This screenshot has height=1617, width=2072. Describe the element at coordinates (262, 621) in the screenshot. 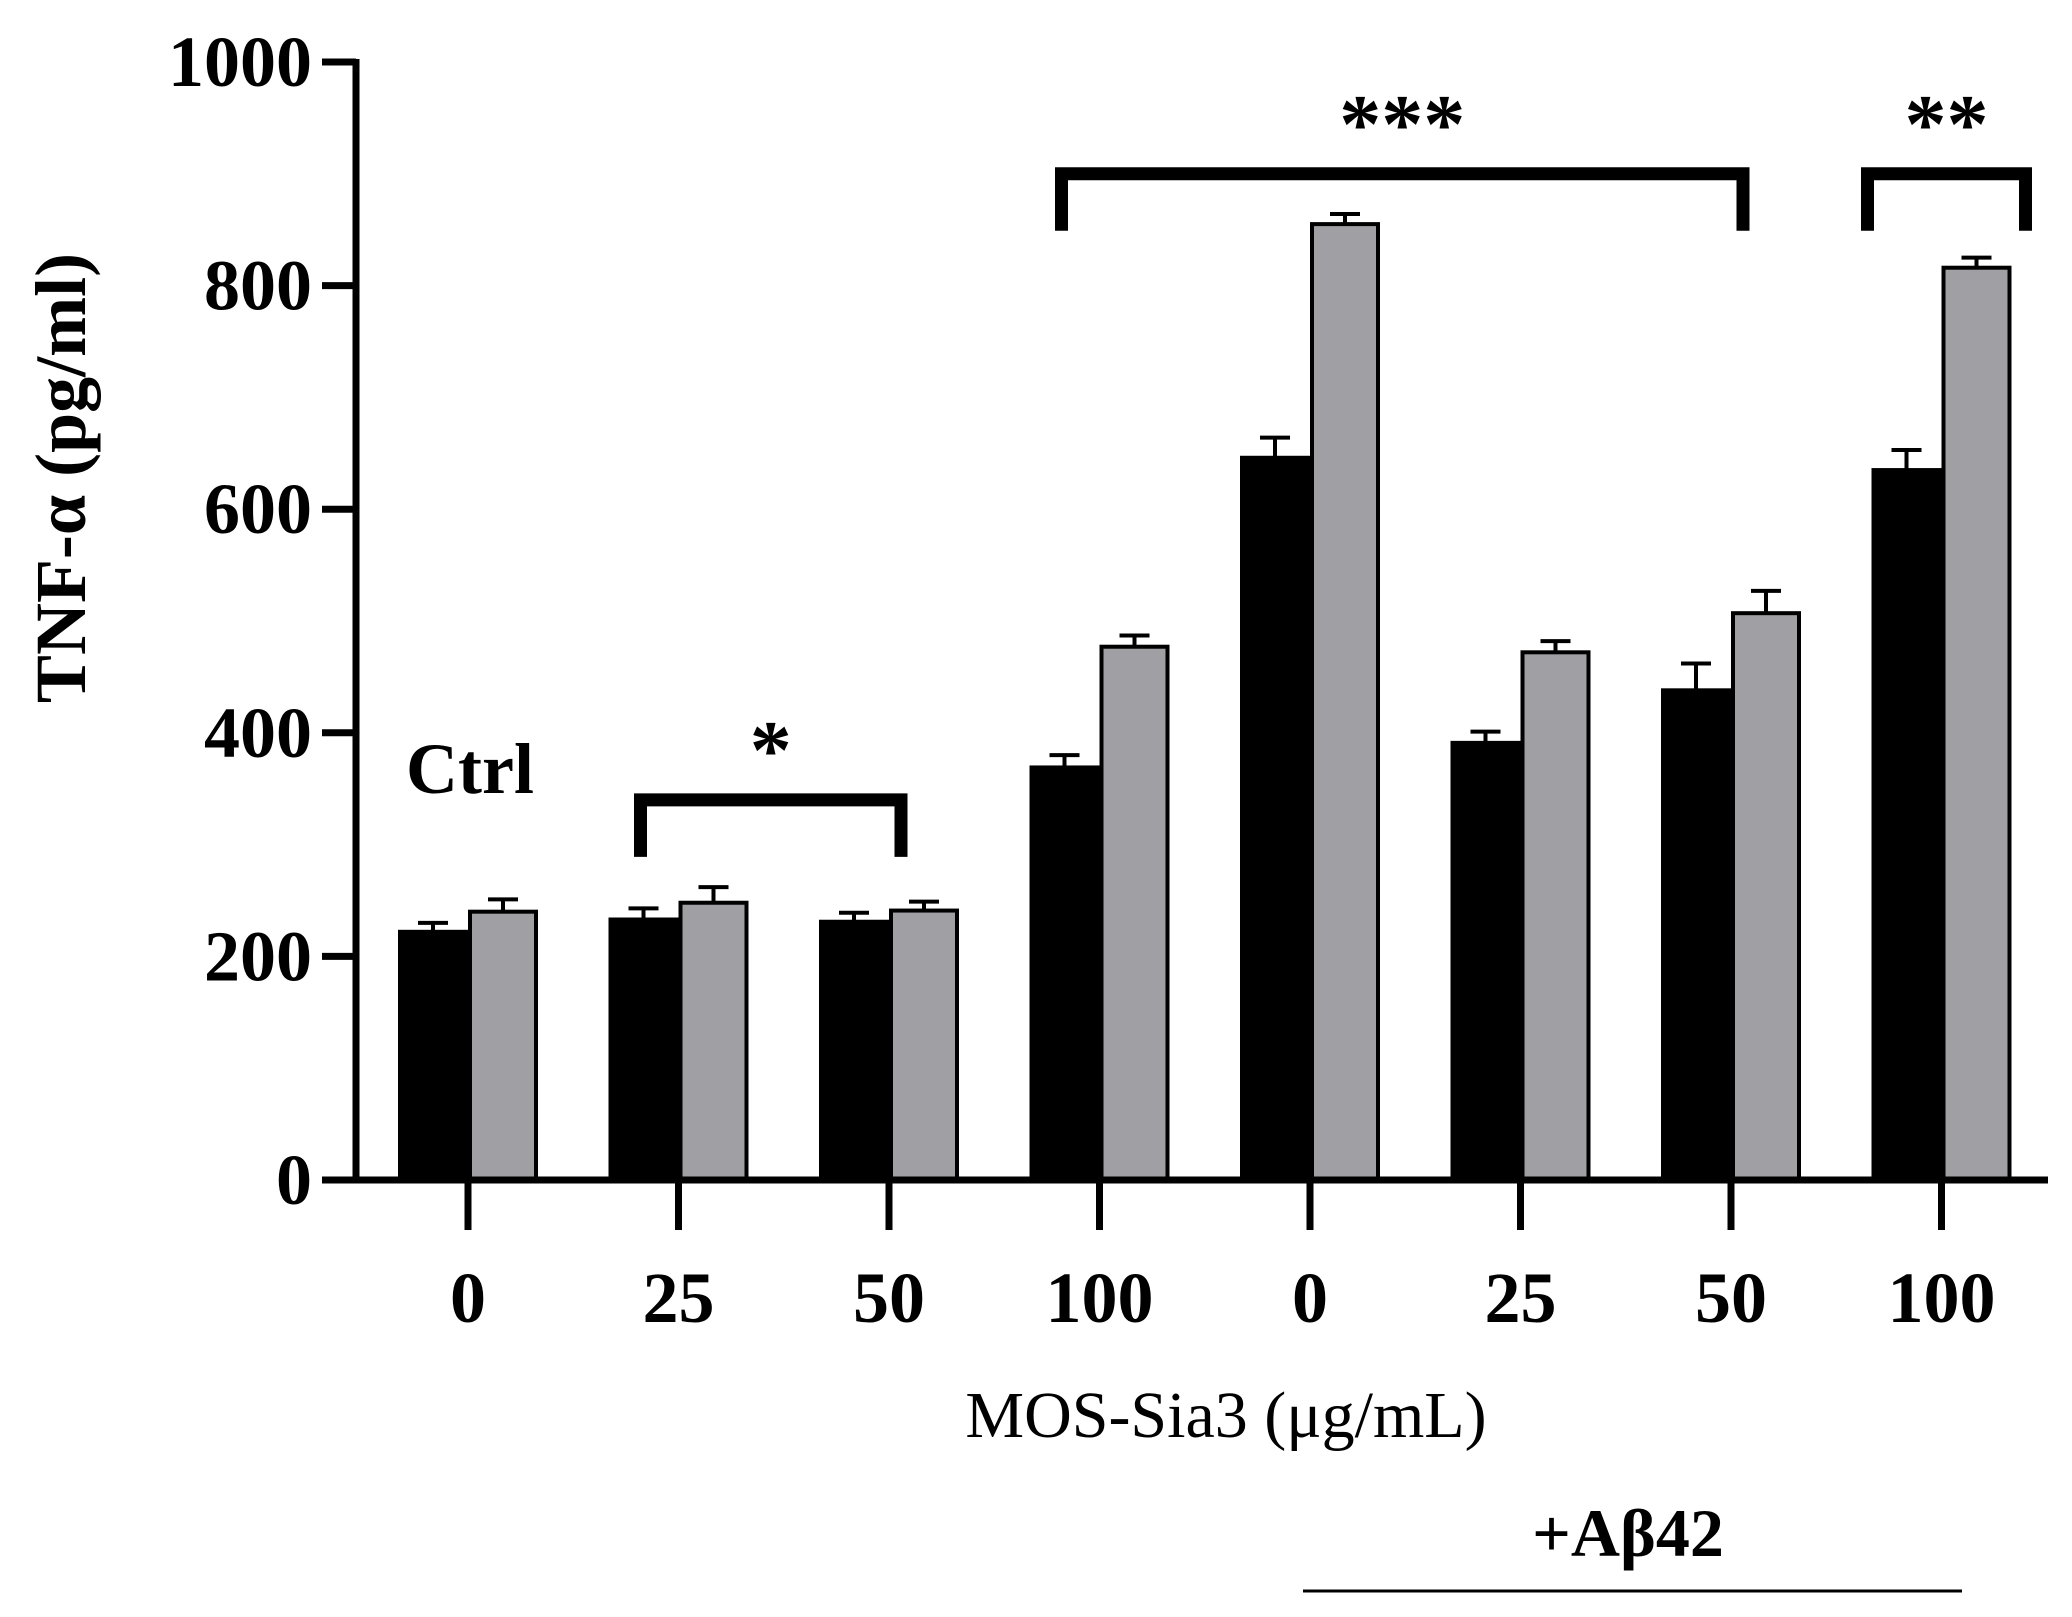

I see `y-axis-ticks: 0 200 400 600 800 1000` at that location.